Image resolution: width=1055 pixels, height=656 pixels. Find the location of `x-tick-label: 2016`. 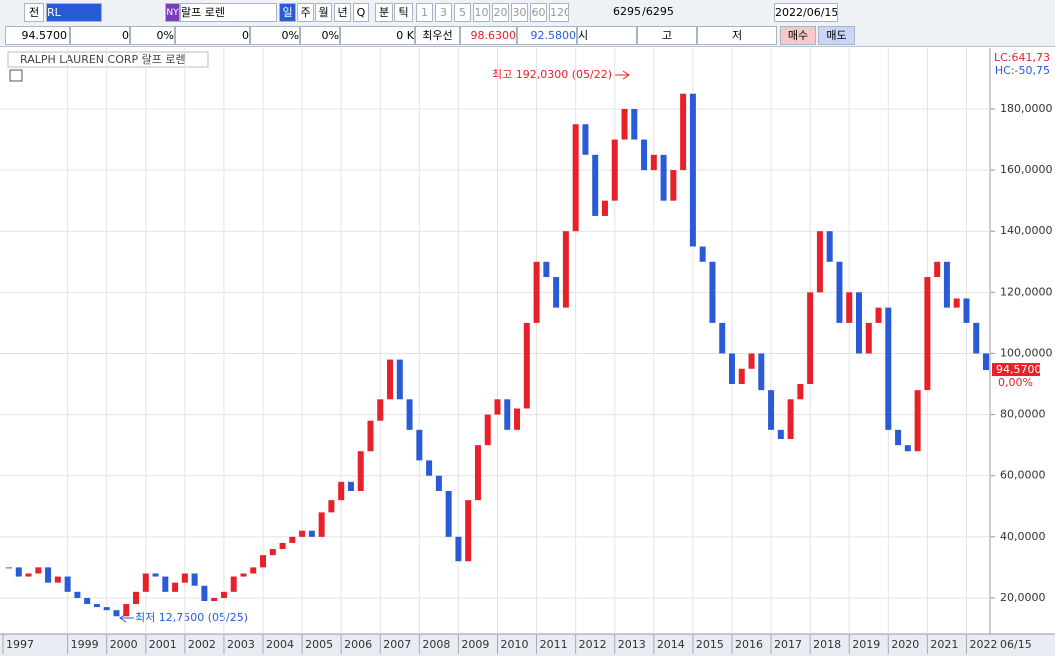

x-tick-label: 2016 is located at coordinates (749, 644).